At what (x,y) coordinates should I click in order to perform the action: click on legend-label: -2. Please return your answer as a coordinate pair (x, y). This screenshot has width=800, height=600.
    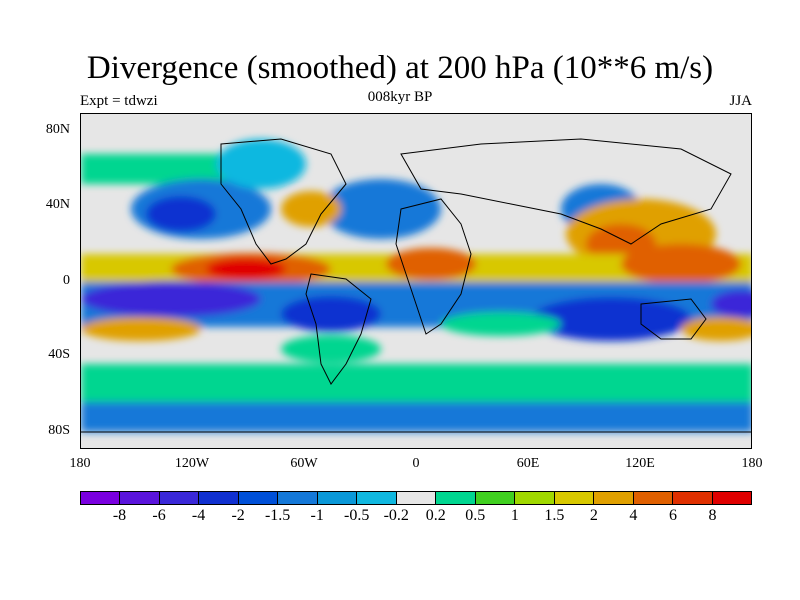
    Looking at the image, I should click on (238, 515).